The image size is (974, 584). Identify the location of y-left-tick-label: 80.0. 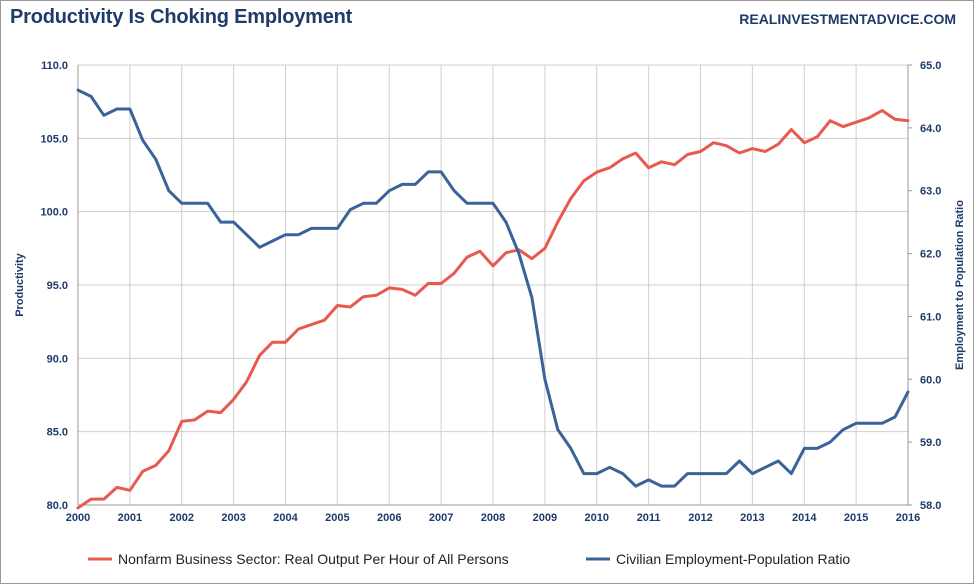
(57, 506).